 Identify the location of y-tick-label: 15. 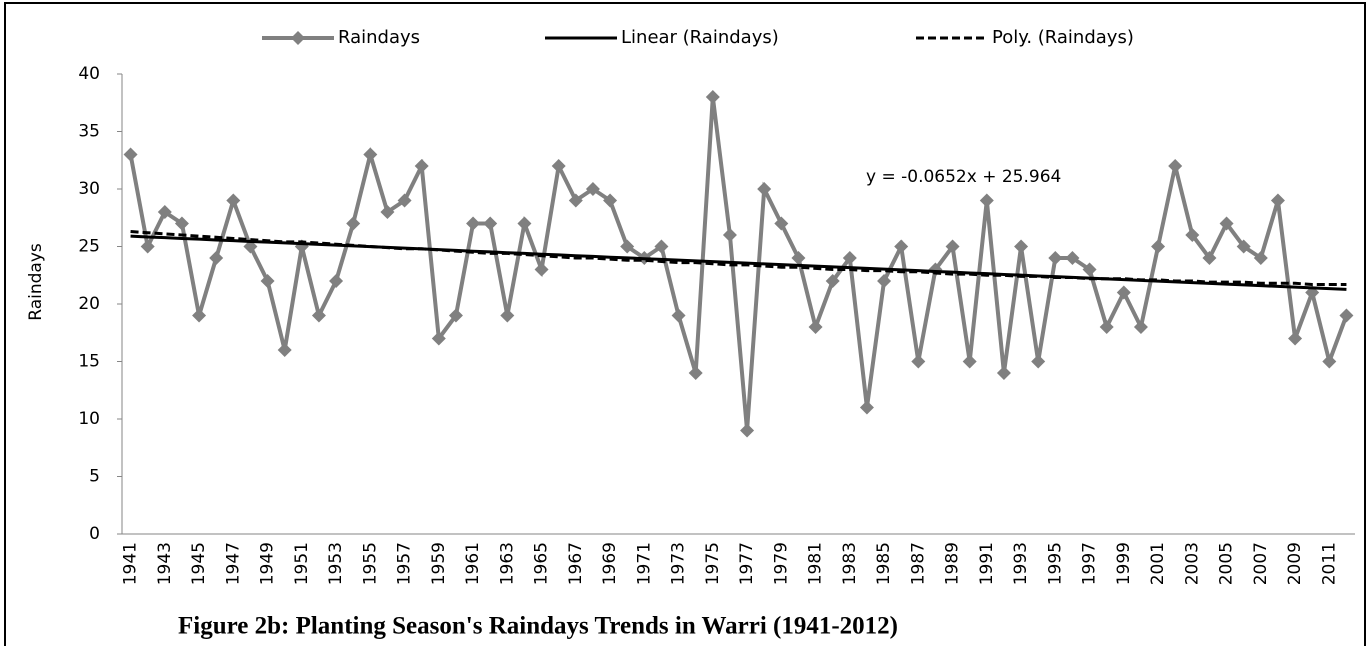
(89, 362).